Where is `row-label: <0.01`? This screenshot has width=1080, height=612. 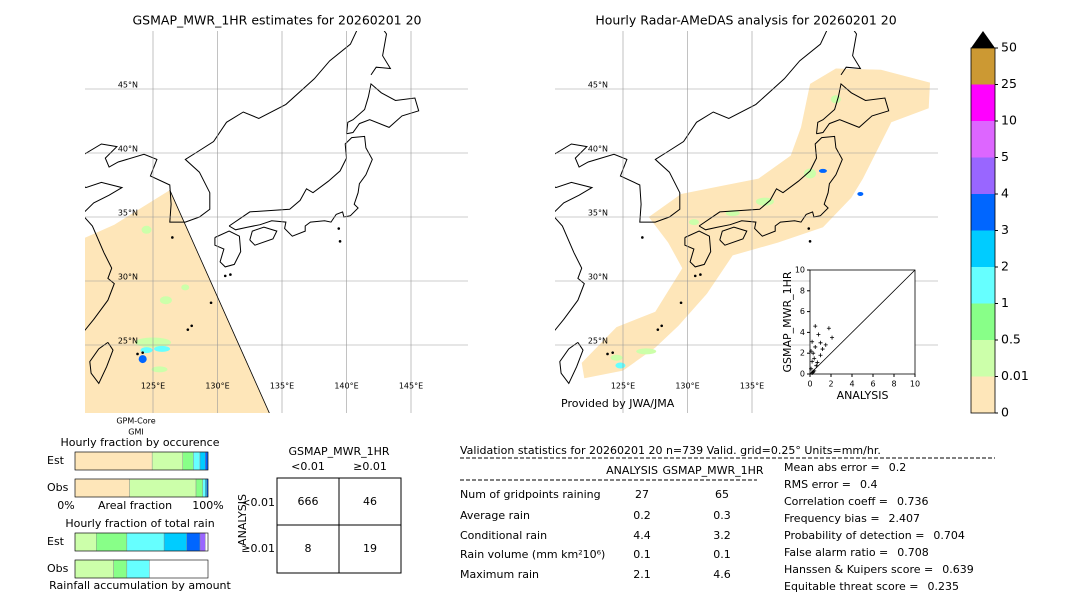
row-label: <0.01 is located at coordinates (258, 502).